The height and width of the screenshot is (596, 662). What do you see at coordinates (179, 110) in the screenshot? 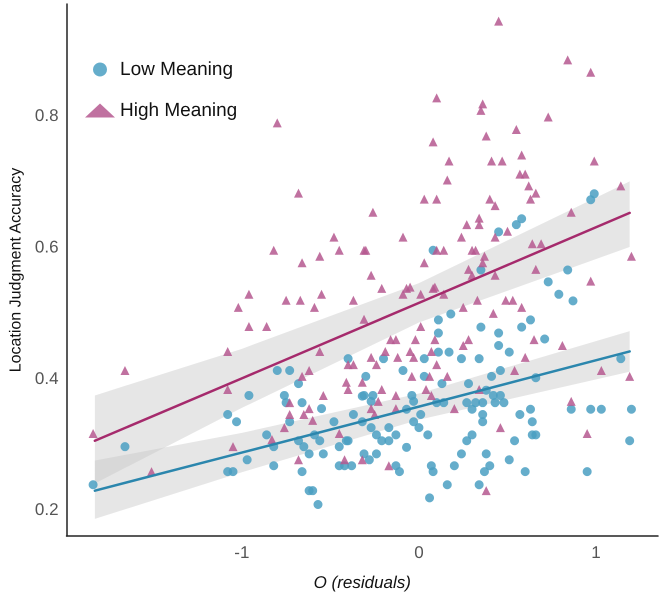
I see `legend-label: High Meaning` at bounding box center [179, 110].